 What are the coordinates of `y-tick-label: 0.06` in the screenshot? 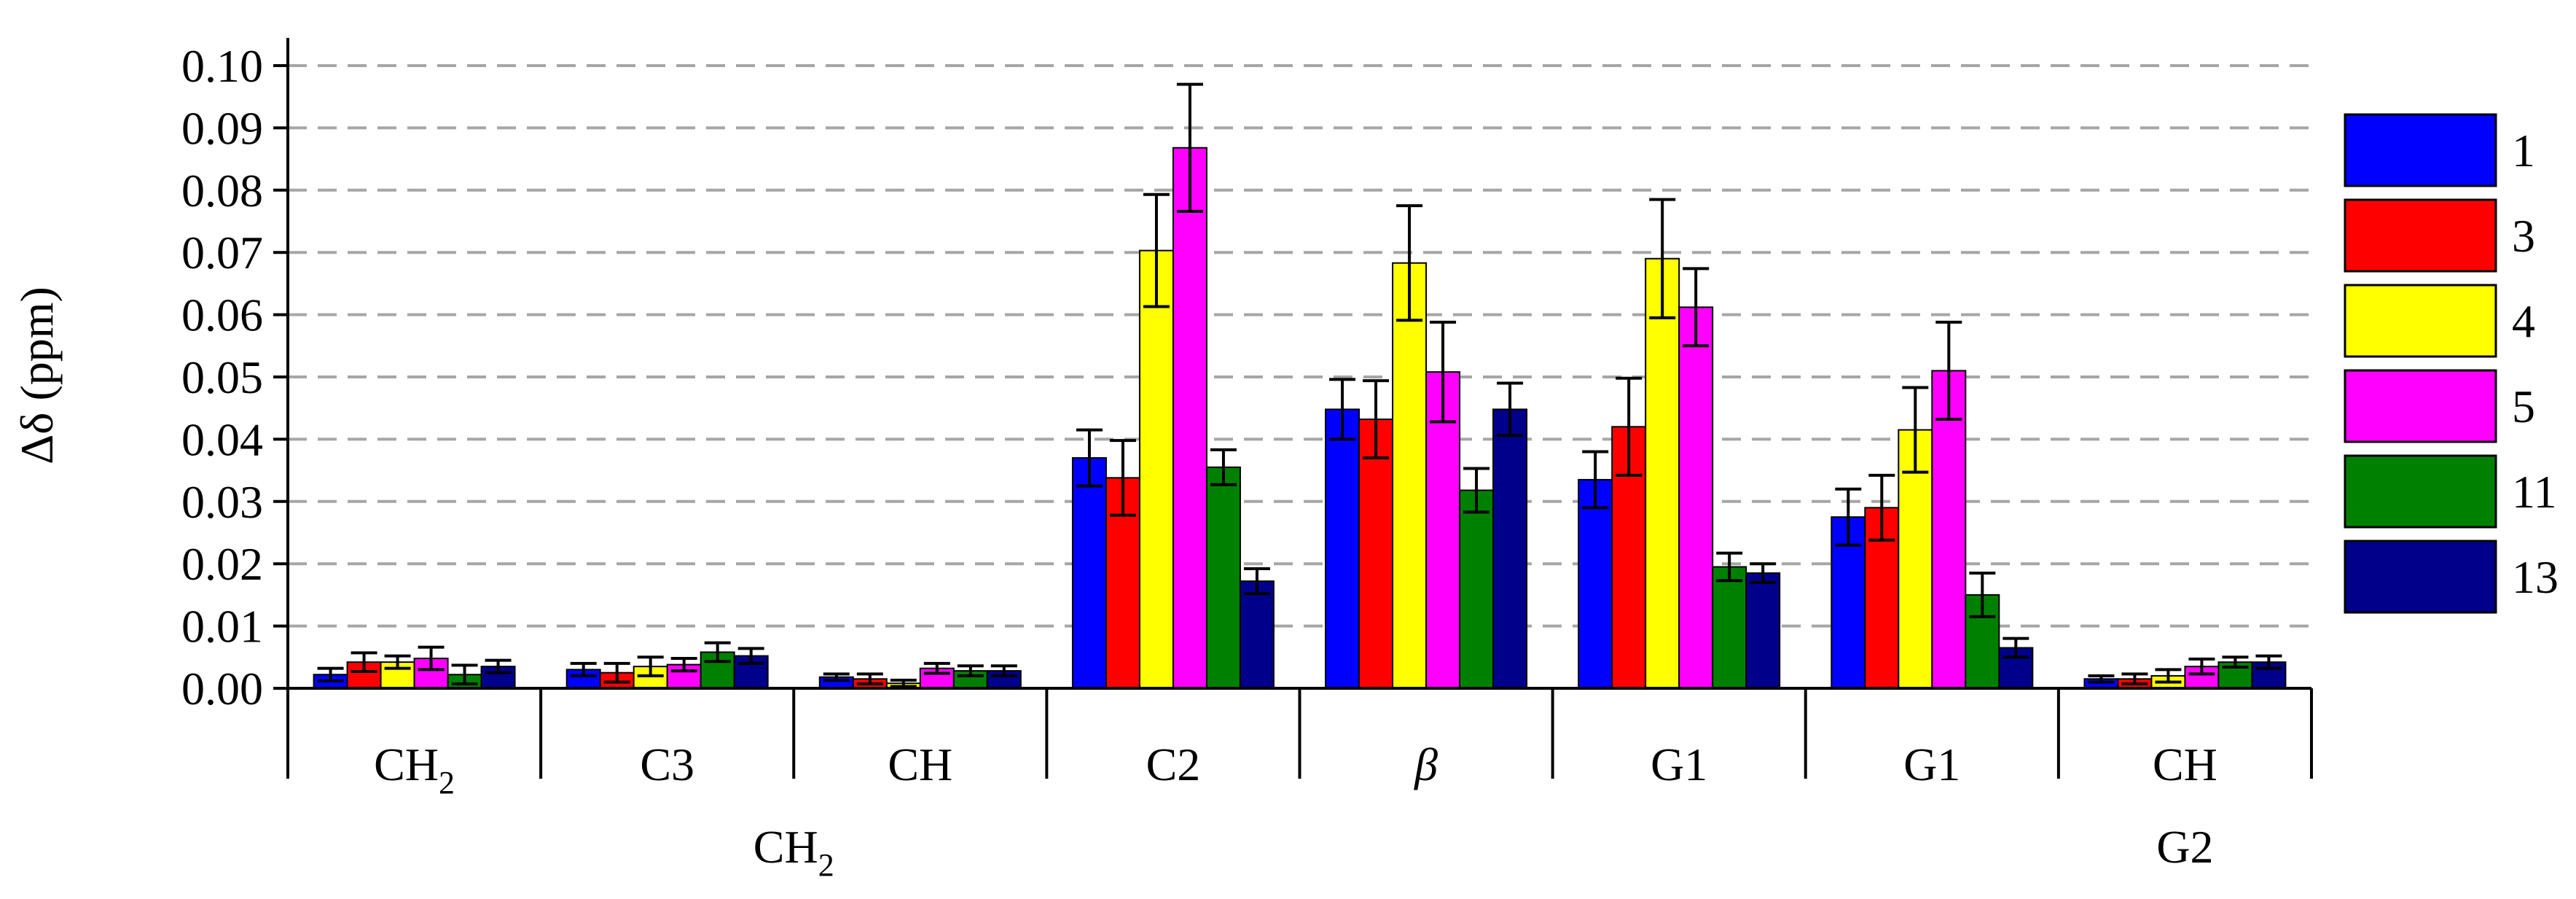 It's located at (222, 315).